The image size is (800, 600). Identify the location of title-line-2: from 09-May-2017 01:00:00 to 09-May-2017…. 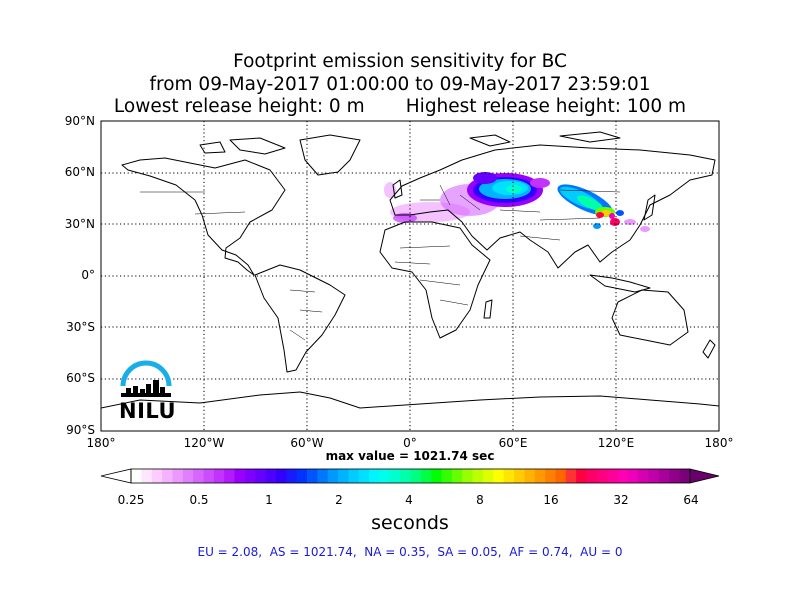
(400, 84).